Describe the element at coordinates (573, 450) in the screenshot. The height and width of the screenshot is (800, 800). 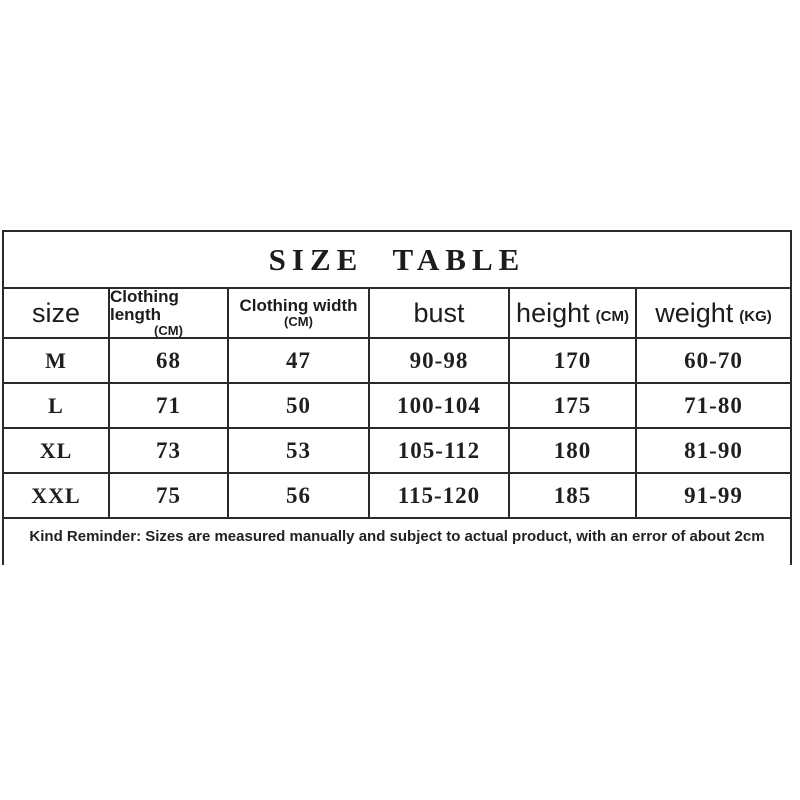
I see `cell-height: 180` at that location.